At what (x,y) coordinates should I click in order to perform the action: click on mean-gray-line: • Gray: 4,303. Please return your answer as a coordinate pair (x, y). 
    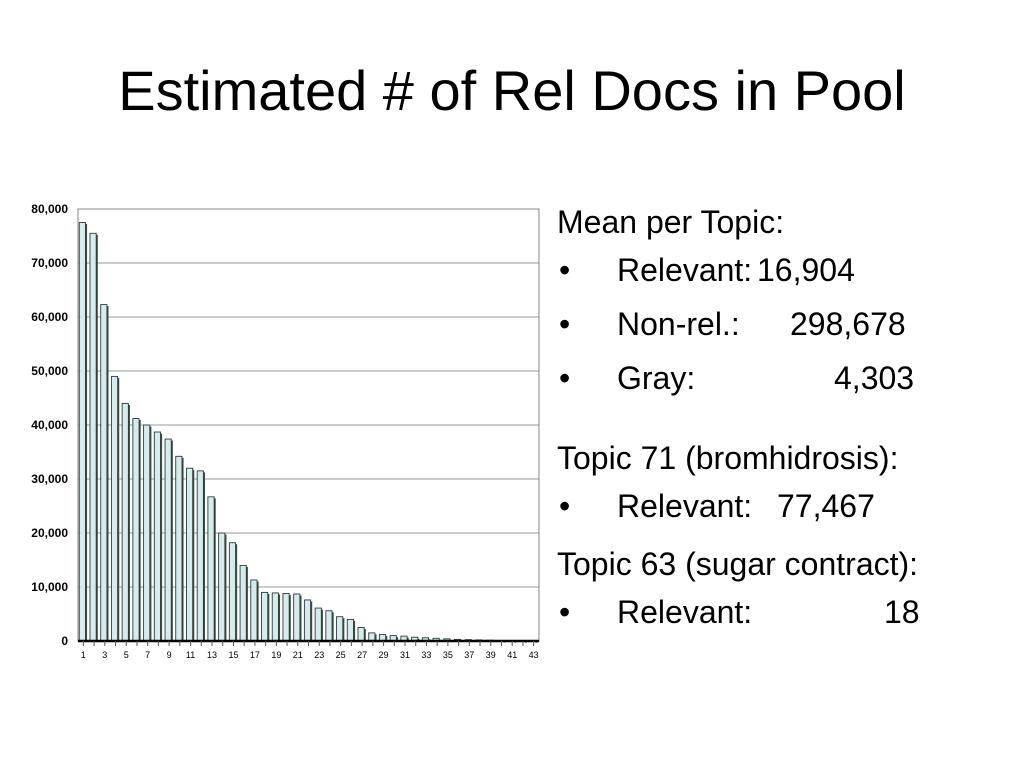
    Looking at the image, I should click on (787, 379).